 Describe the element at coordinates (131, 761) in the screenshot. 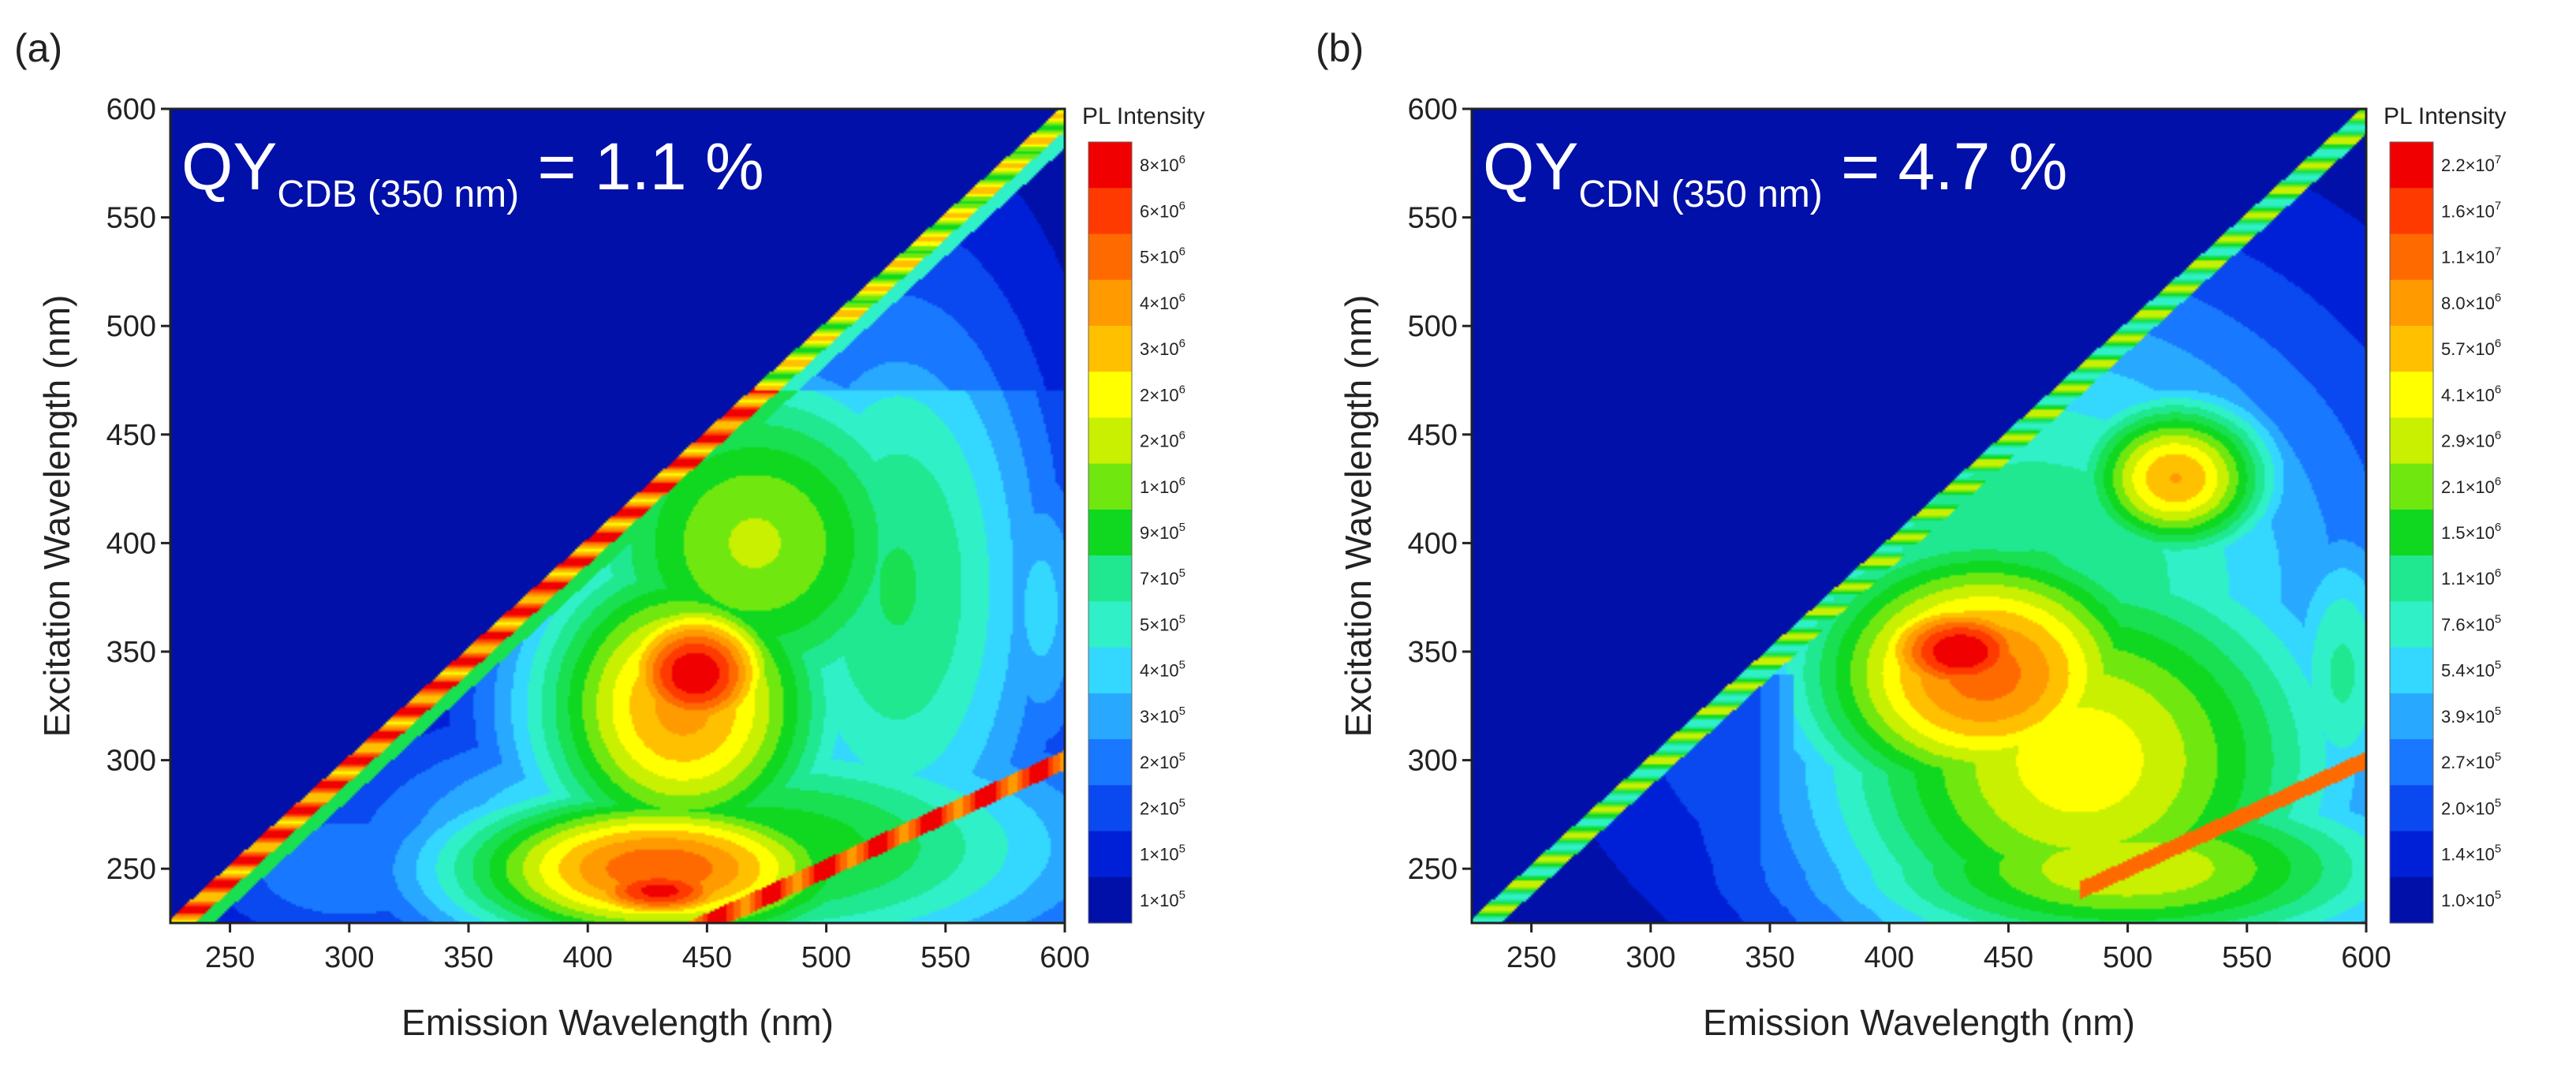

I see `panel-a-y-tick-label: 300` at that location.